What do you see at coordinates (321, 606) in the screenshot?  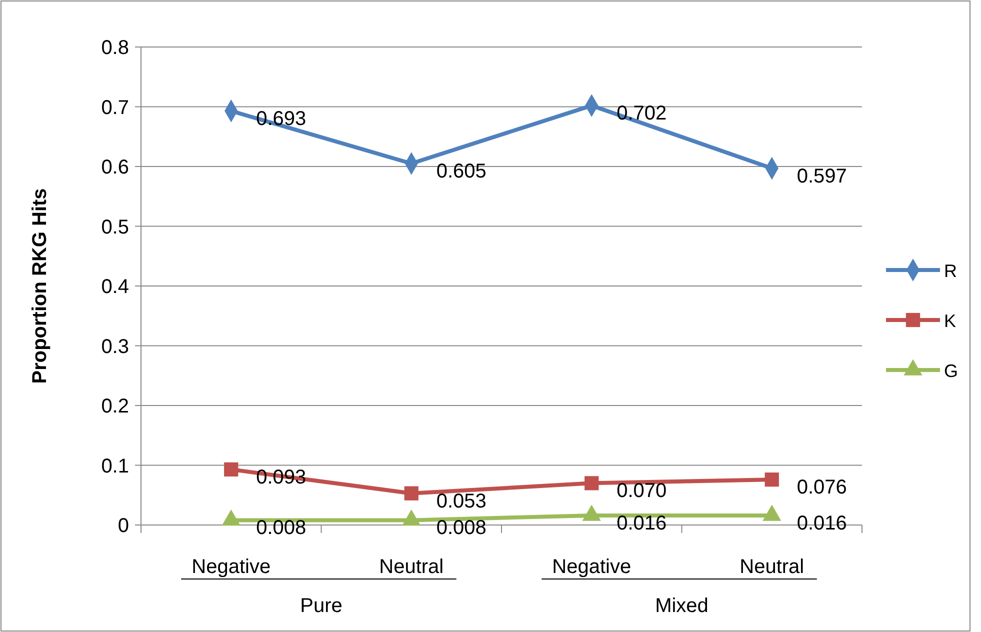 I see `text: Pure` at bounding box center [321, 606].